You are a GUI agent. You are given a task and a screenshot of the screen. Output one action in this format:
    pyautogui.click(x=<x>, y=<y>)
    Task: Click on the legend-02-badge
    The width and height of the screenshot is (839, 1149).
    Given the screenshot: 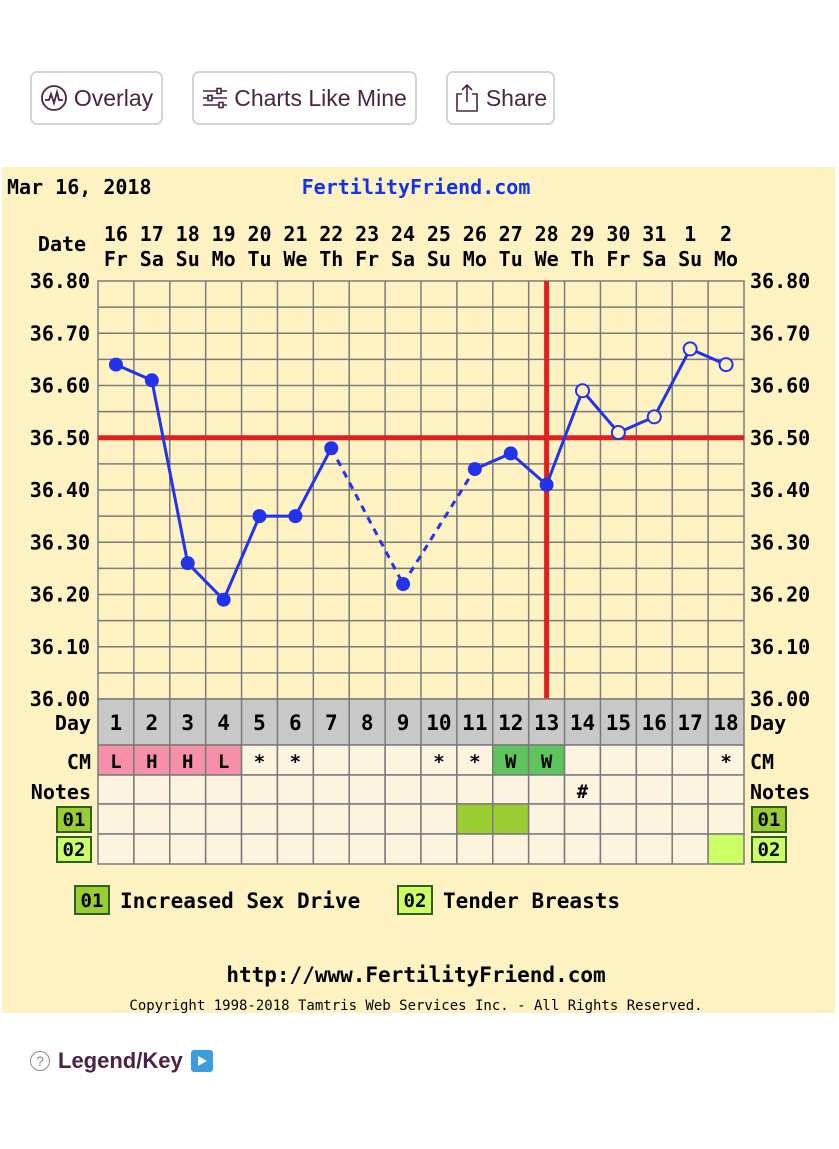 What is the action you would take?
    pyautogui.click(x=415, y=900)
    